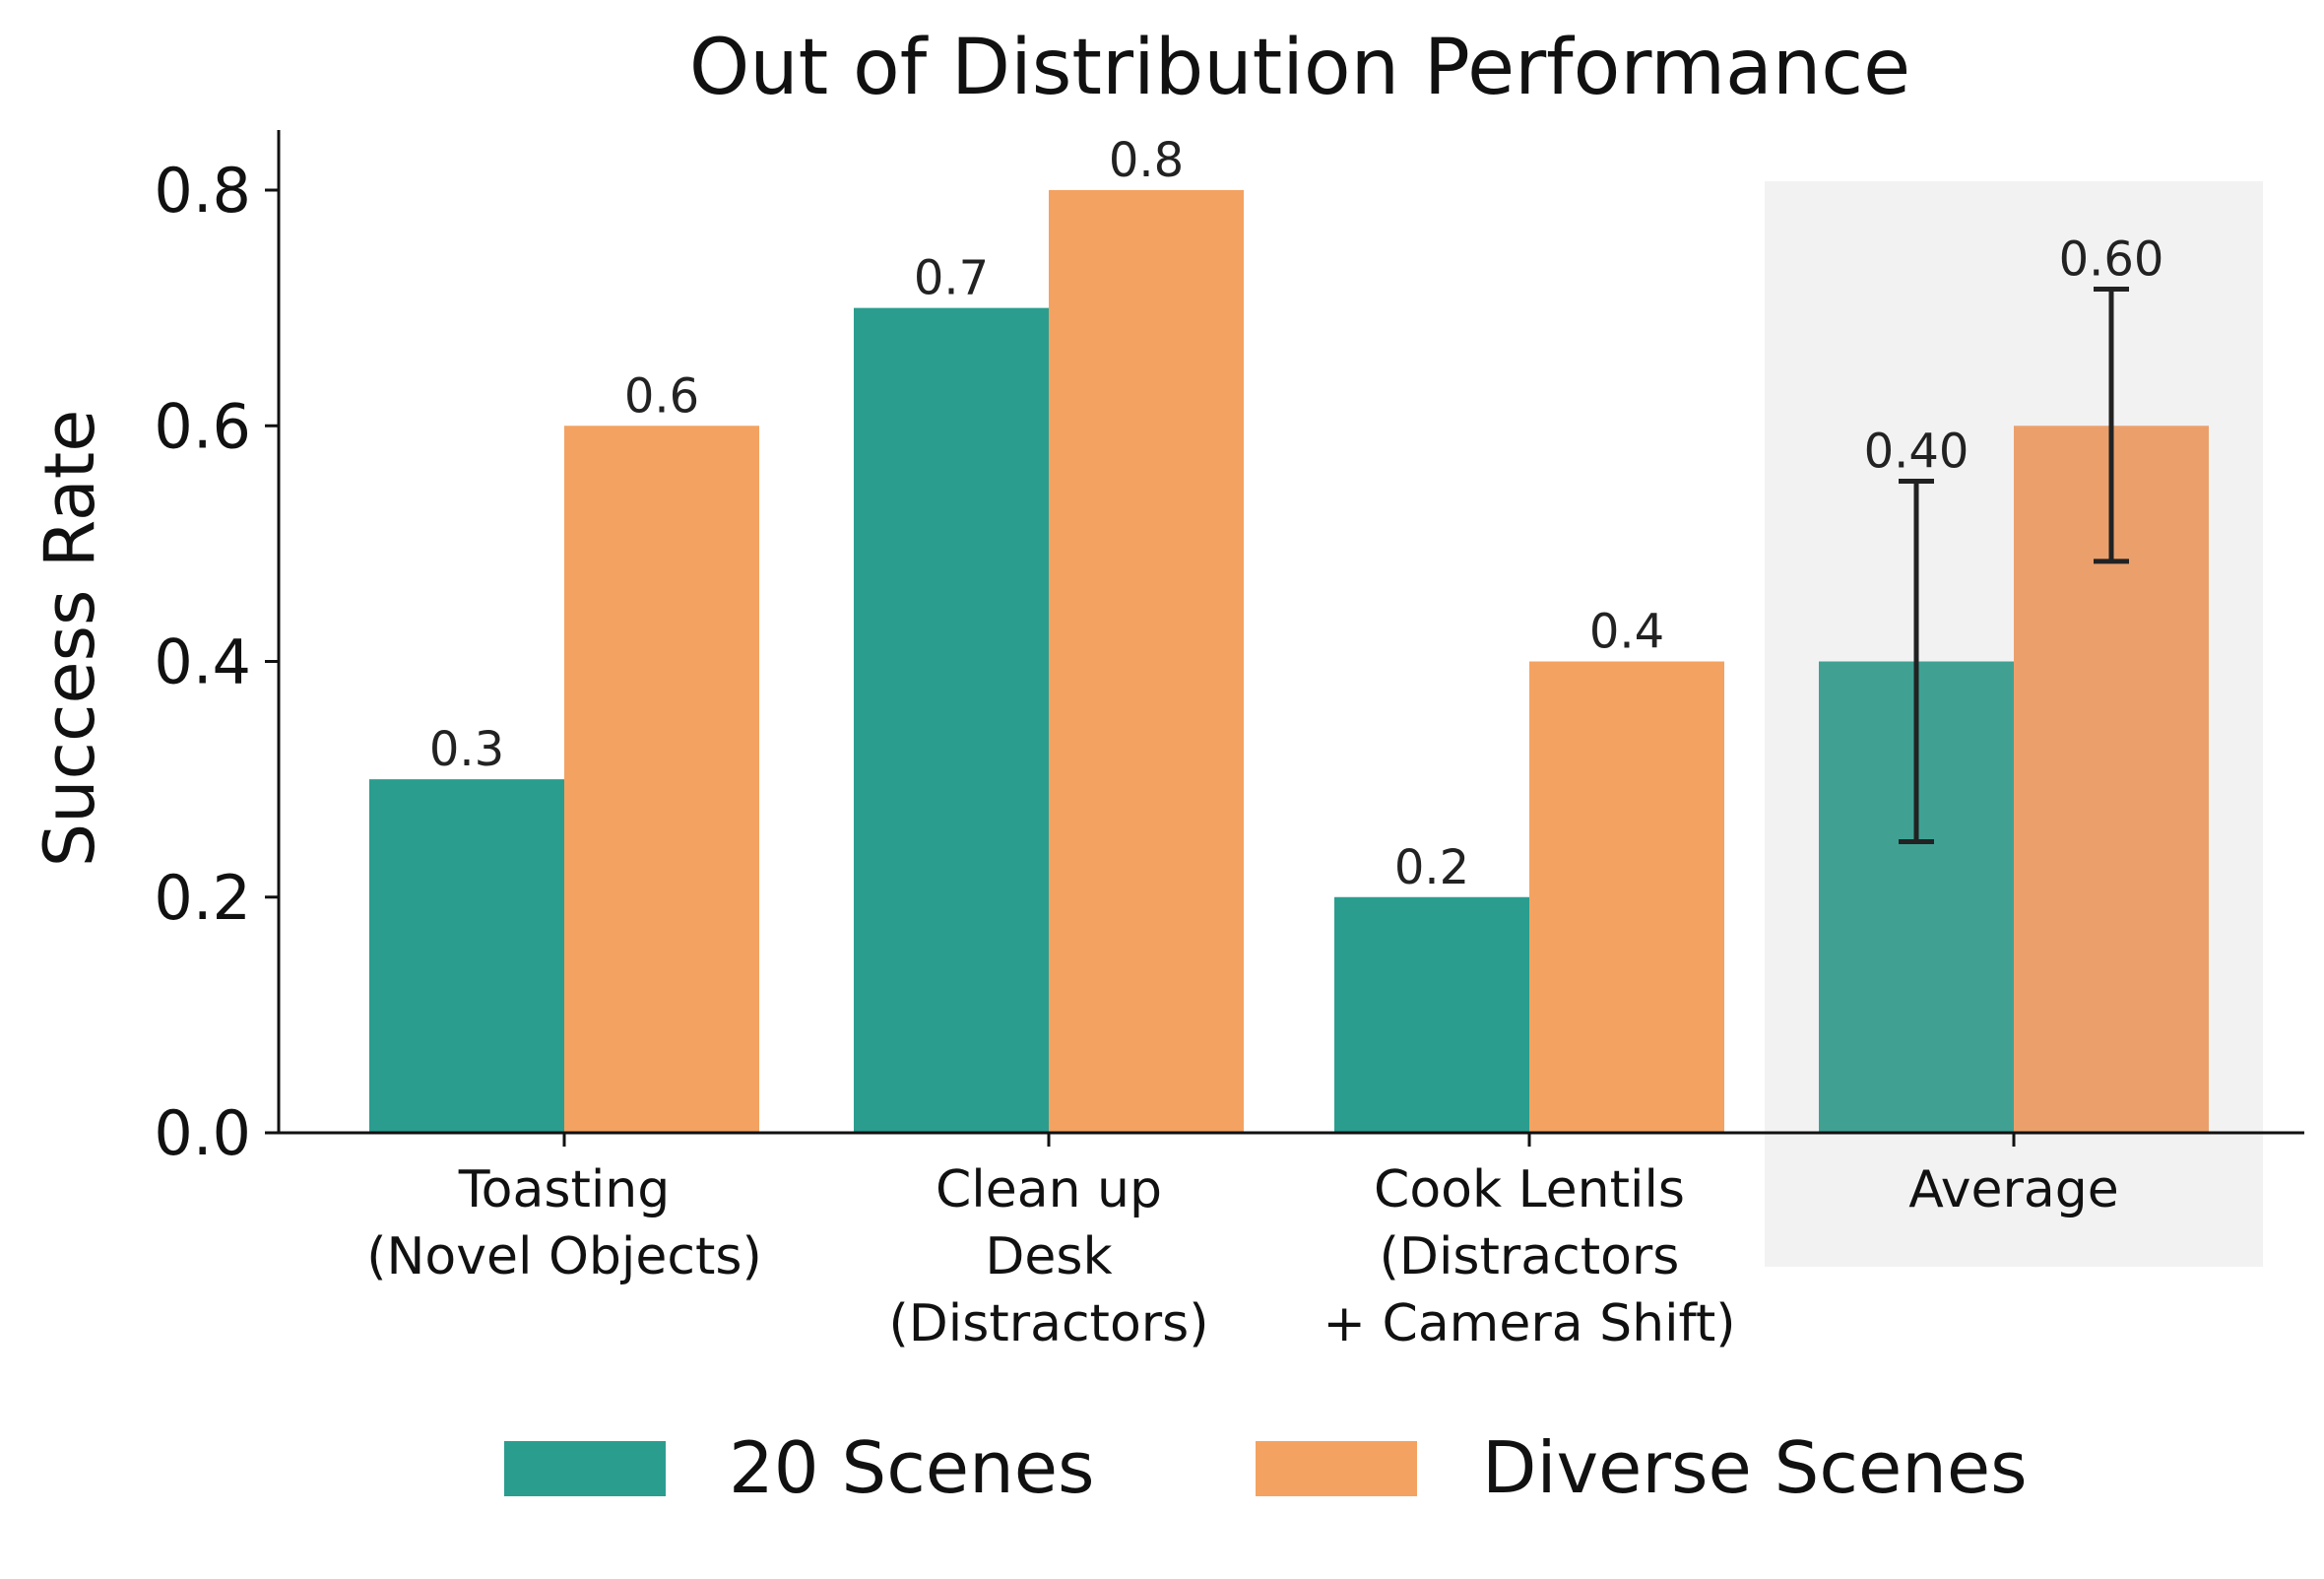 Image resolution: width=2324 pixels, height=1579 pixels. I want to click on y-tick-label: 0.8, so click(203, 191).